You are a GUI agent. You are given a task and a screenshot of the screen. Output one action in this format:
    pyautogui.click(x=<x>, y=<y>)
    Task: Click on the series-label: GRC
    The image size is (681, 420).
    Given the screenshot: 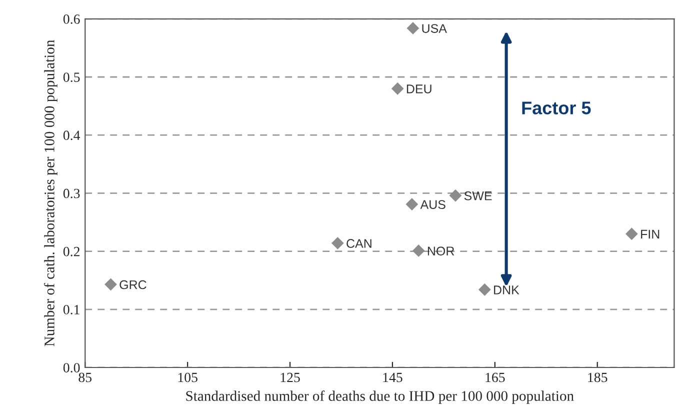 What is the action you would take?
    pyautogui.click(x=133, y=285)
    